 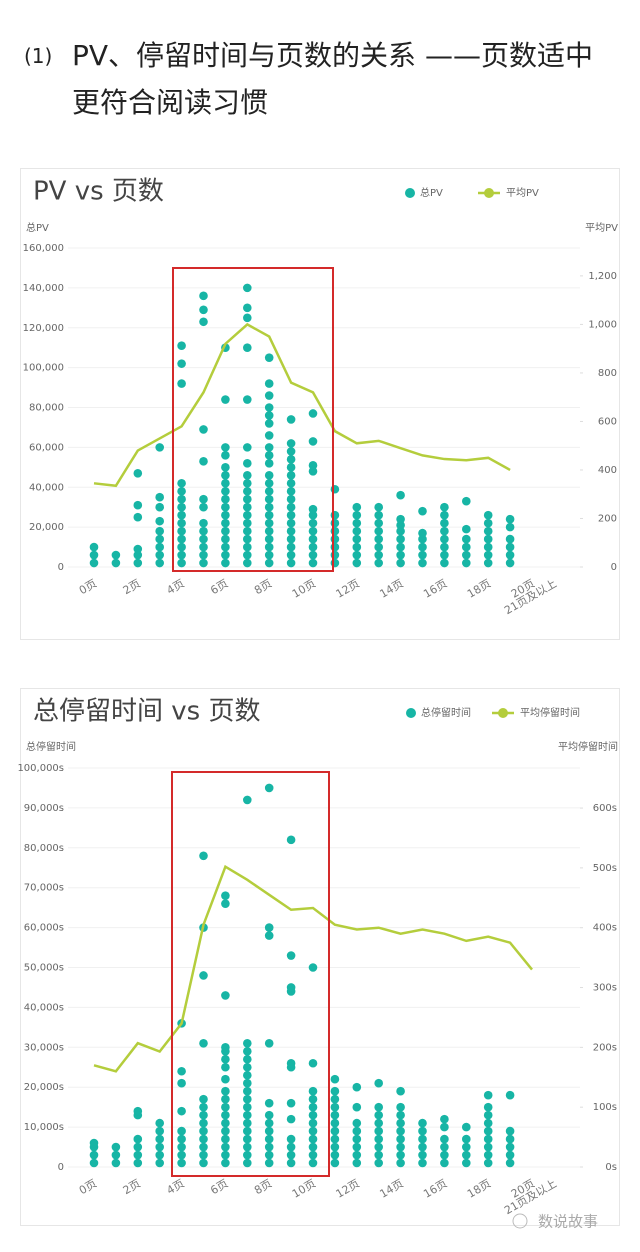 I want to click on y2-tick-label: 0, so click(x=614, y=567).